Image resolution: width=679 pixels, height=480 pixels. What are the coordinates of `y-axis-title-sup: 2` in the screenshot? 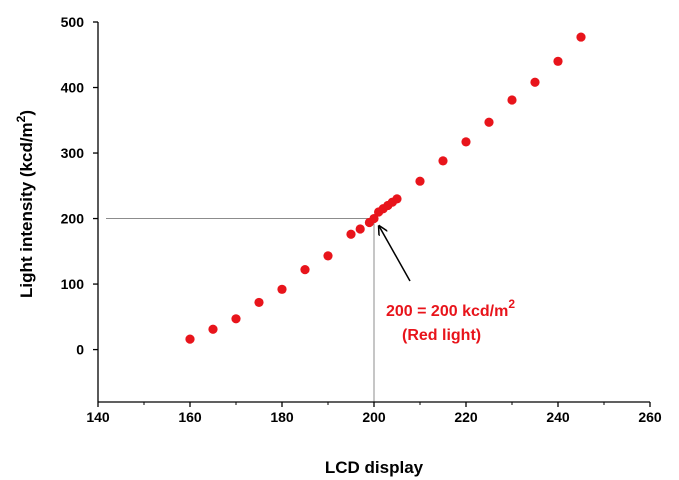 It's located at (21, 118).